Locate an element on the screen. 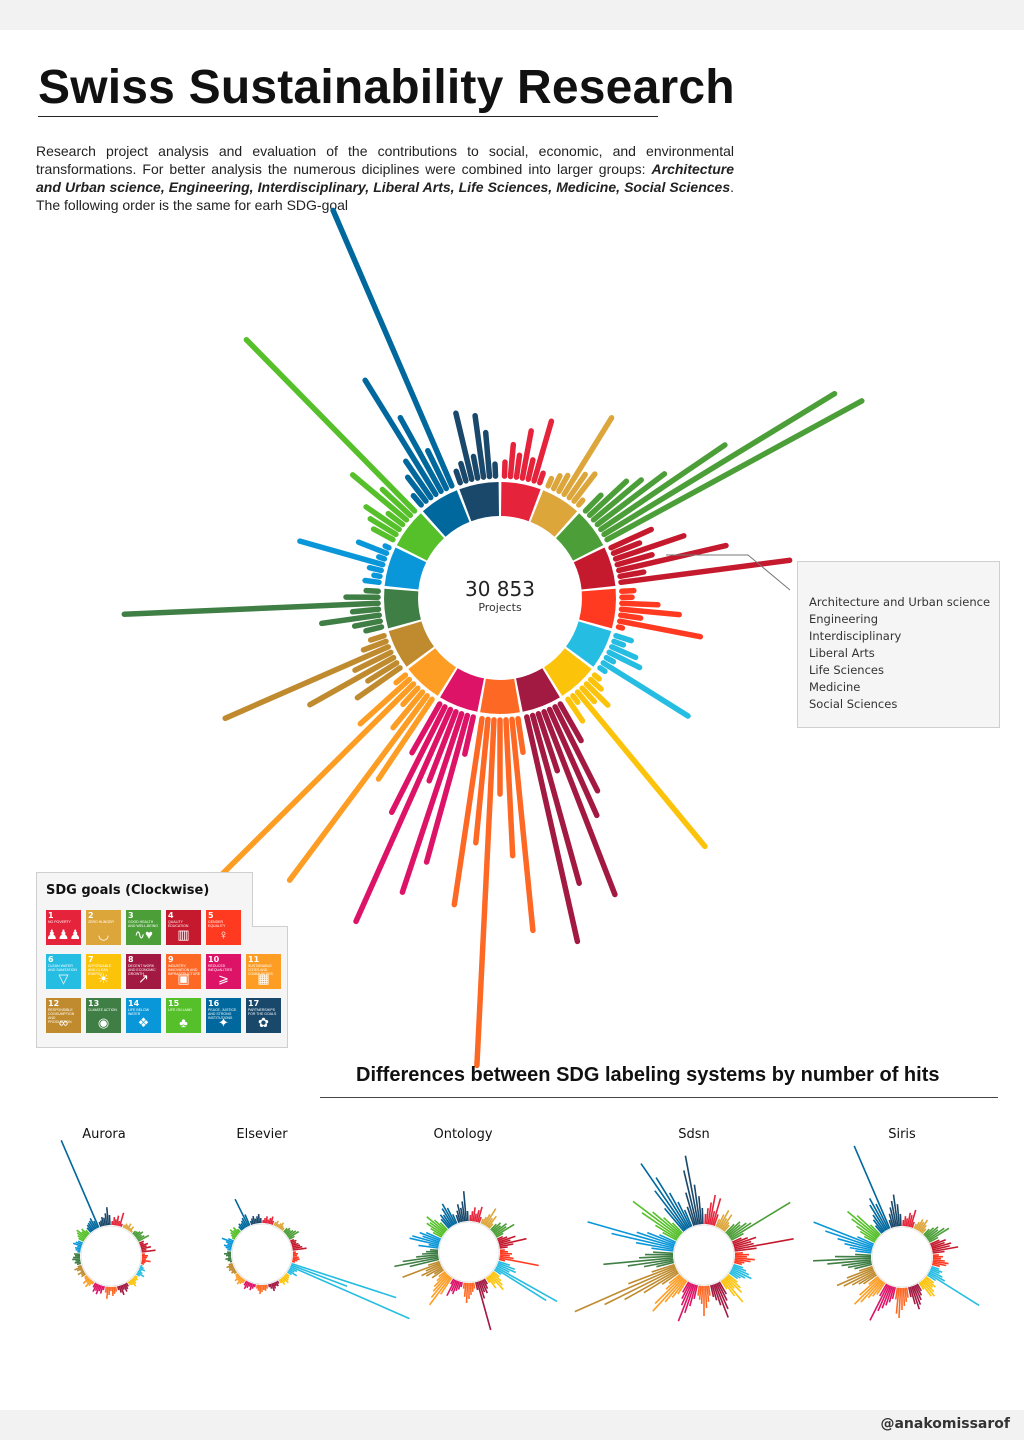 The image size is (1024, 1440). main-bar-sdg10-group2 is located at coordinates (447, 788).